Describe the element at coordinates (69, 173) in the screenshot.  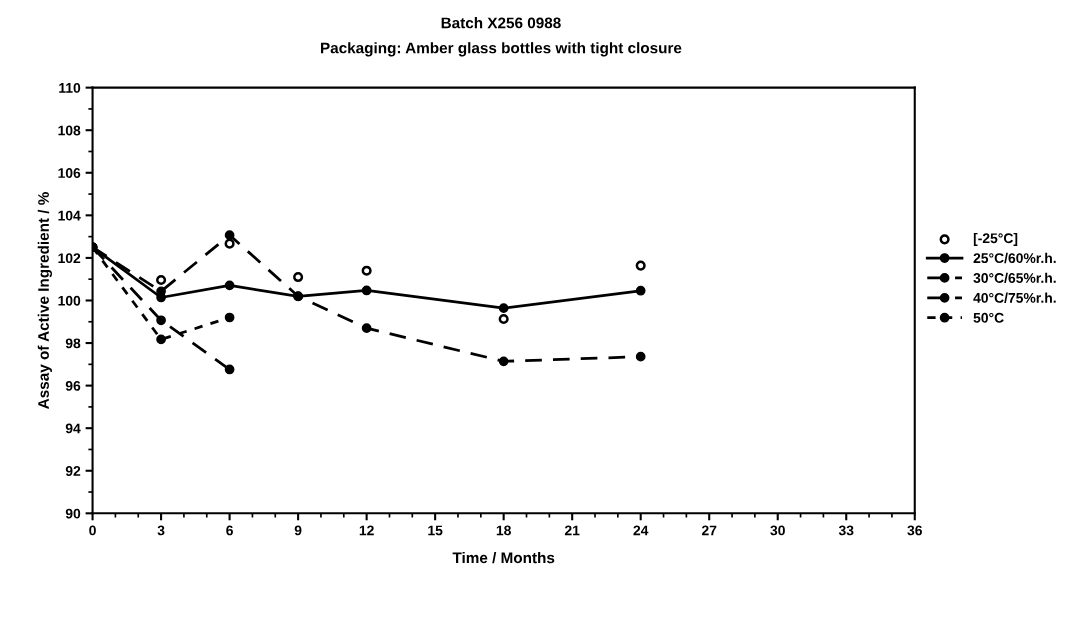
I see `y-tick-label: 106` at that location.